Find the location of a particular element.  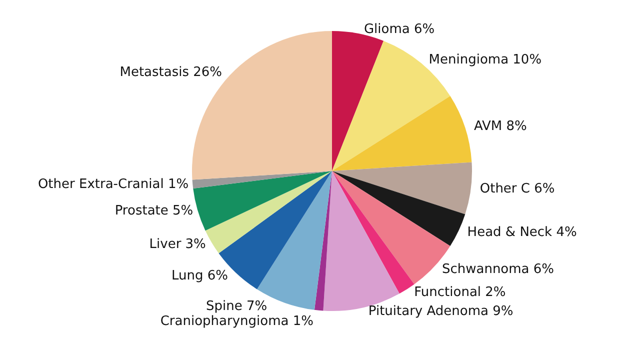

slice-label: Other C is located at coordinates (505, 189).